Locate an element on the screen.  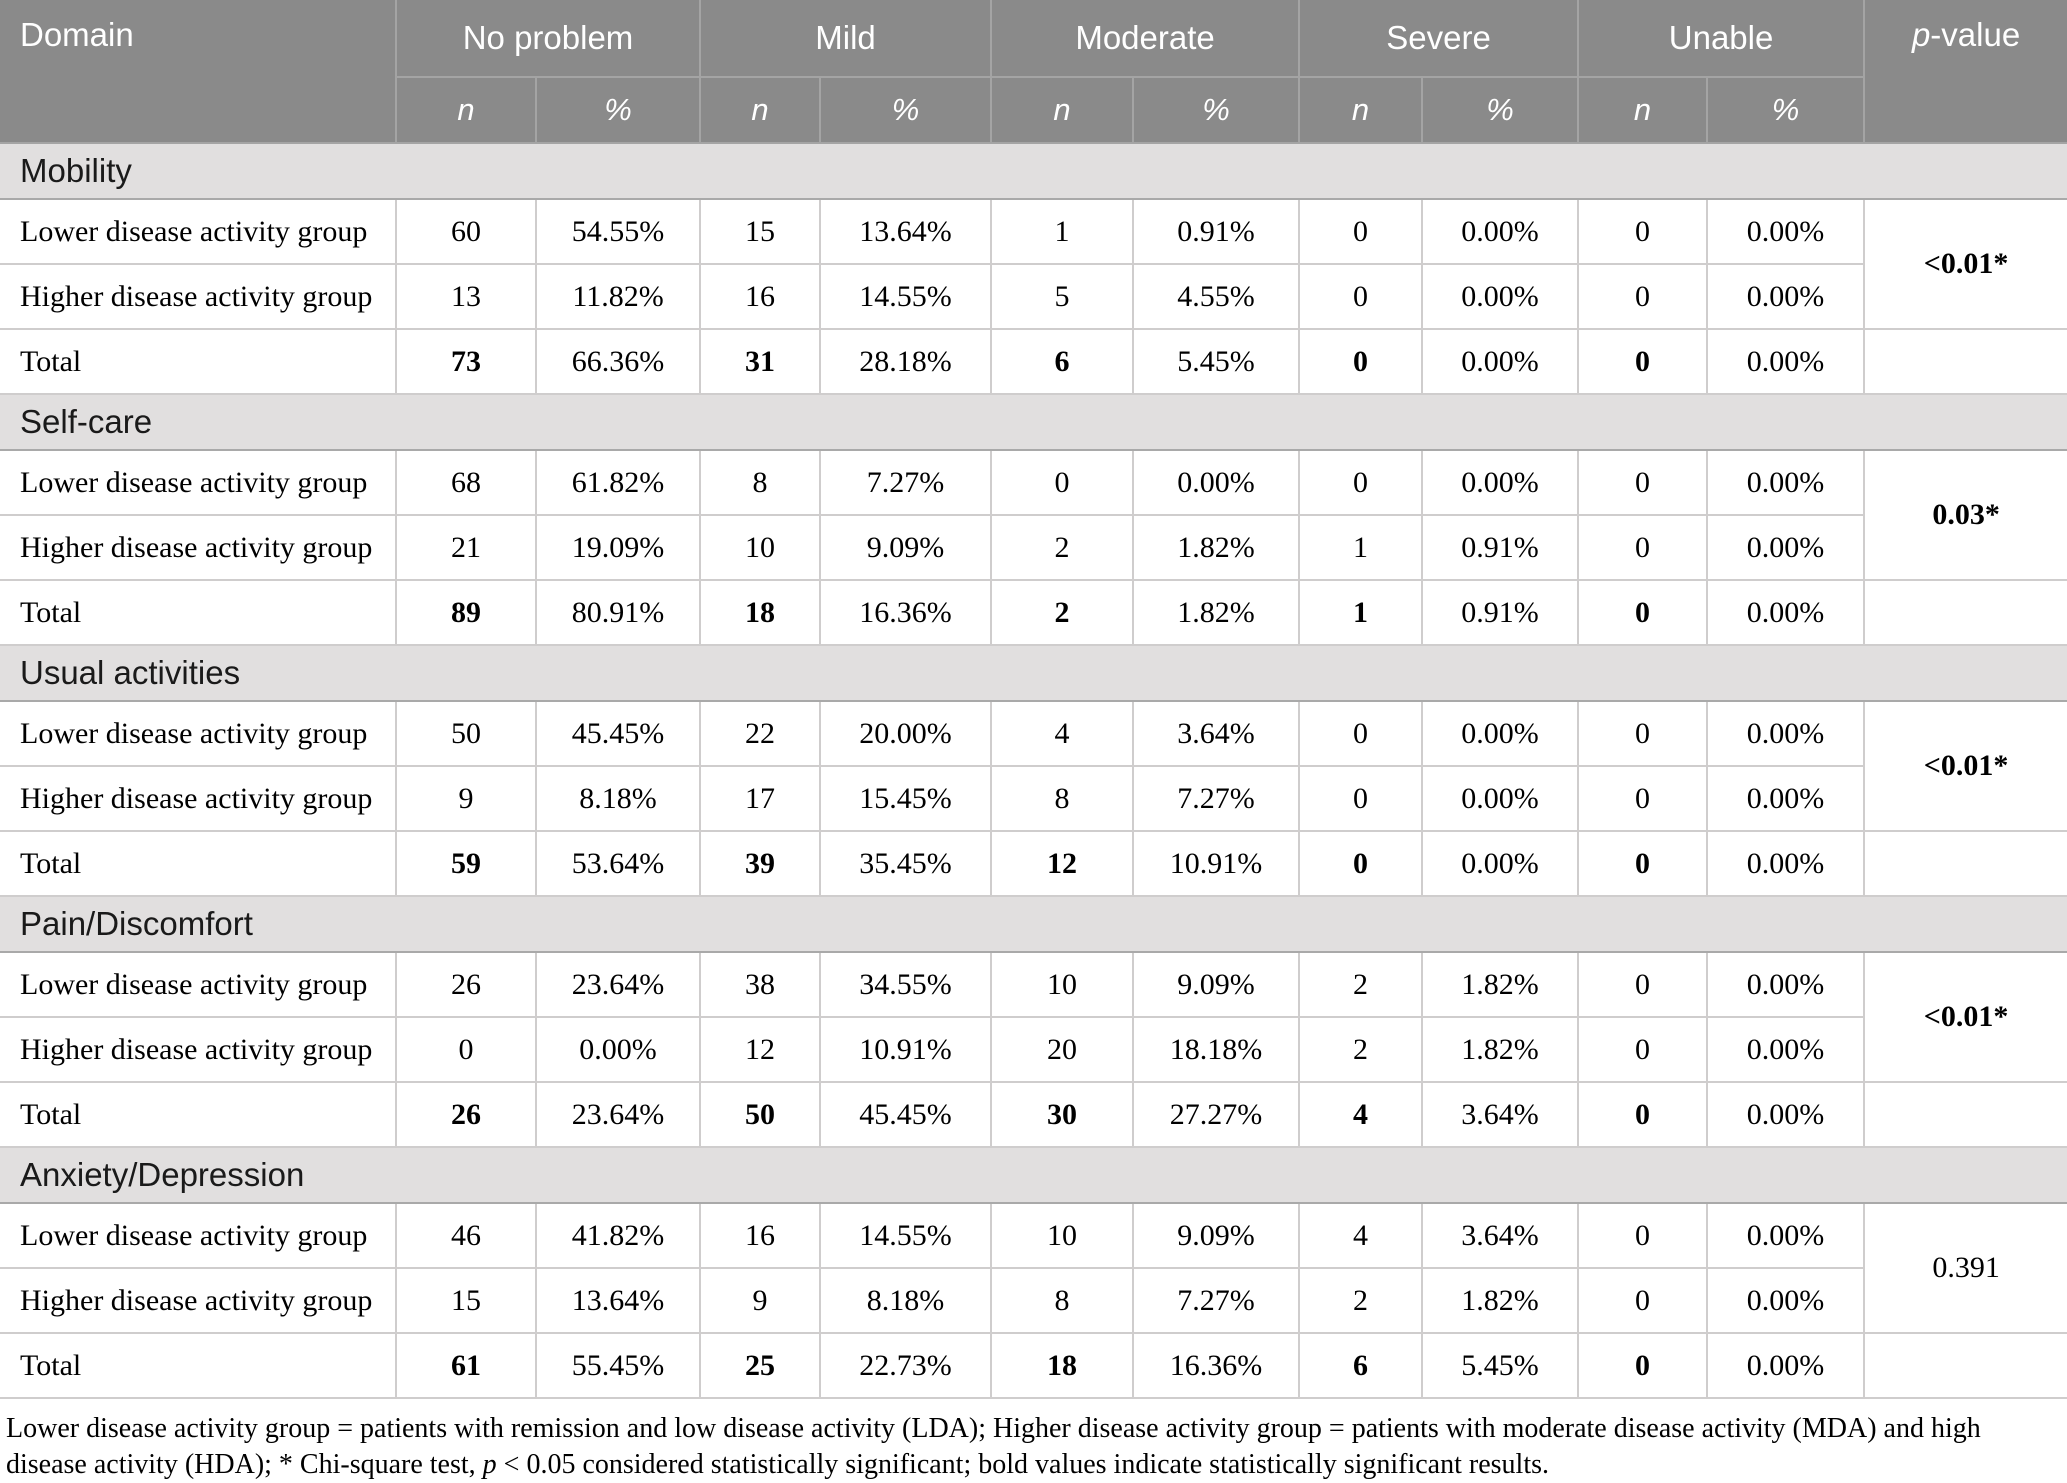
cell-pct: 19.09% is located at coordinates (618, 547).